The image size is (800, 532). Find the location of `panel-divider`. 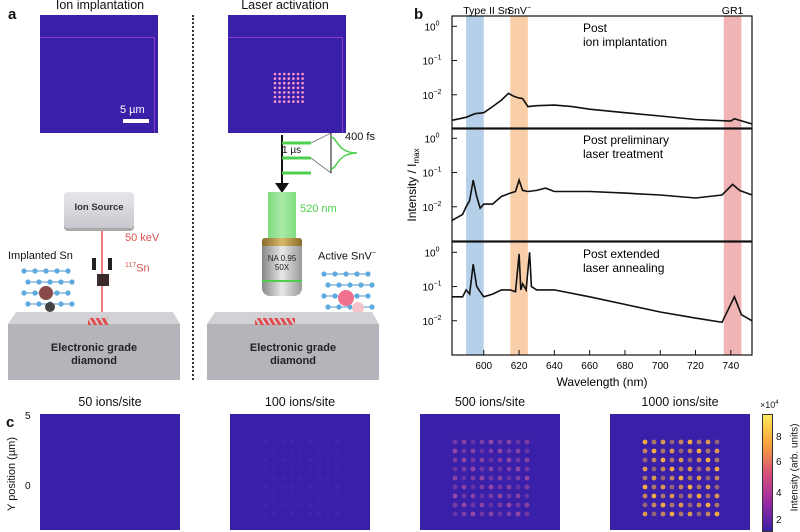

panel-divider is located at coordinates (193, 197).